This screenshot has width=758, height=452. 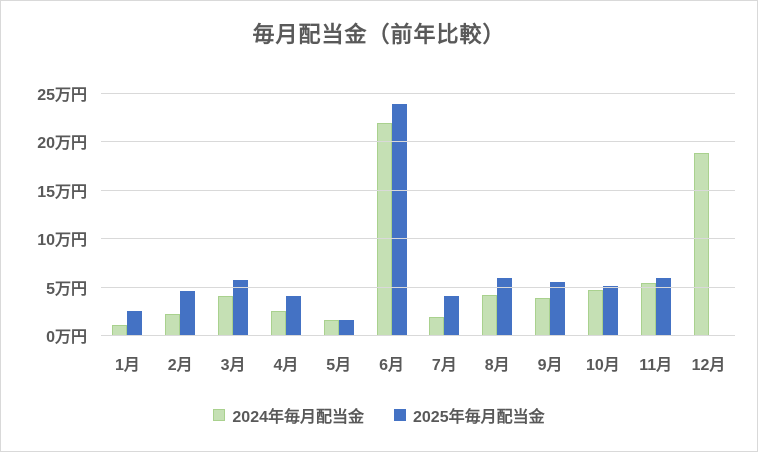 What do you see at coordinates (708, 365) in the screenshot?
I see `x-tick-label: 12月` at bounding box center [708, 365].